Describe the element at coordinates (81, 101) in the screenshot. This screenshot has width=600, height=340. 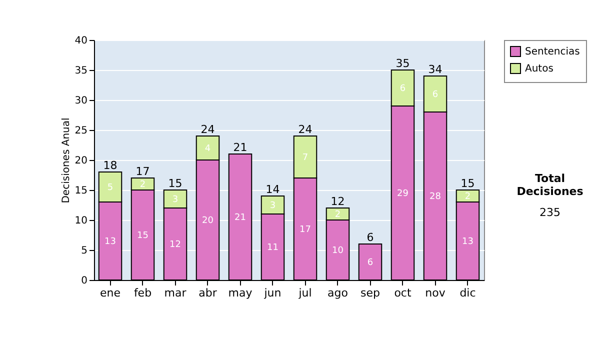
I see `y-tick-label: 30` at that location.